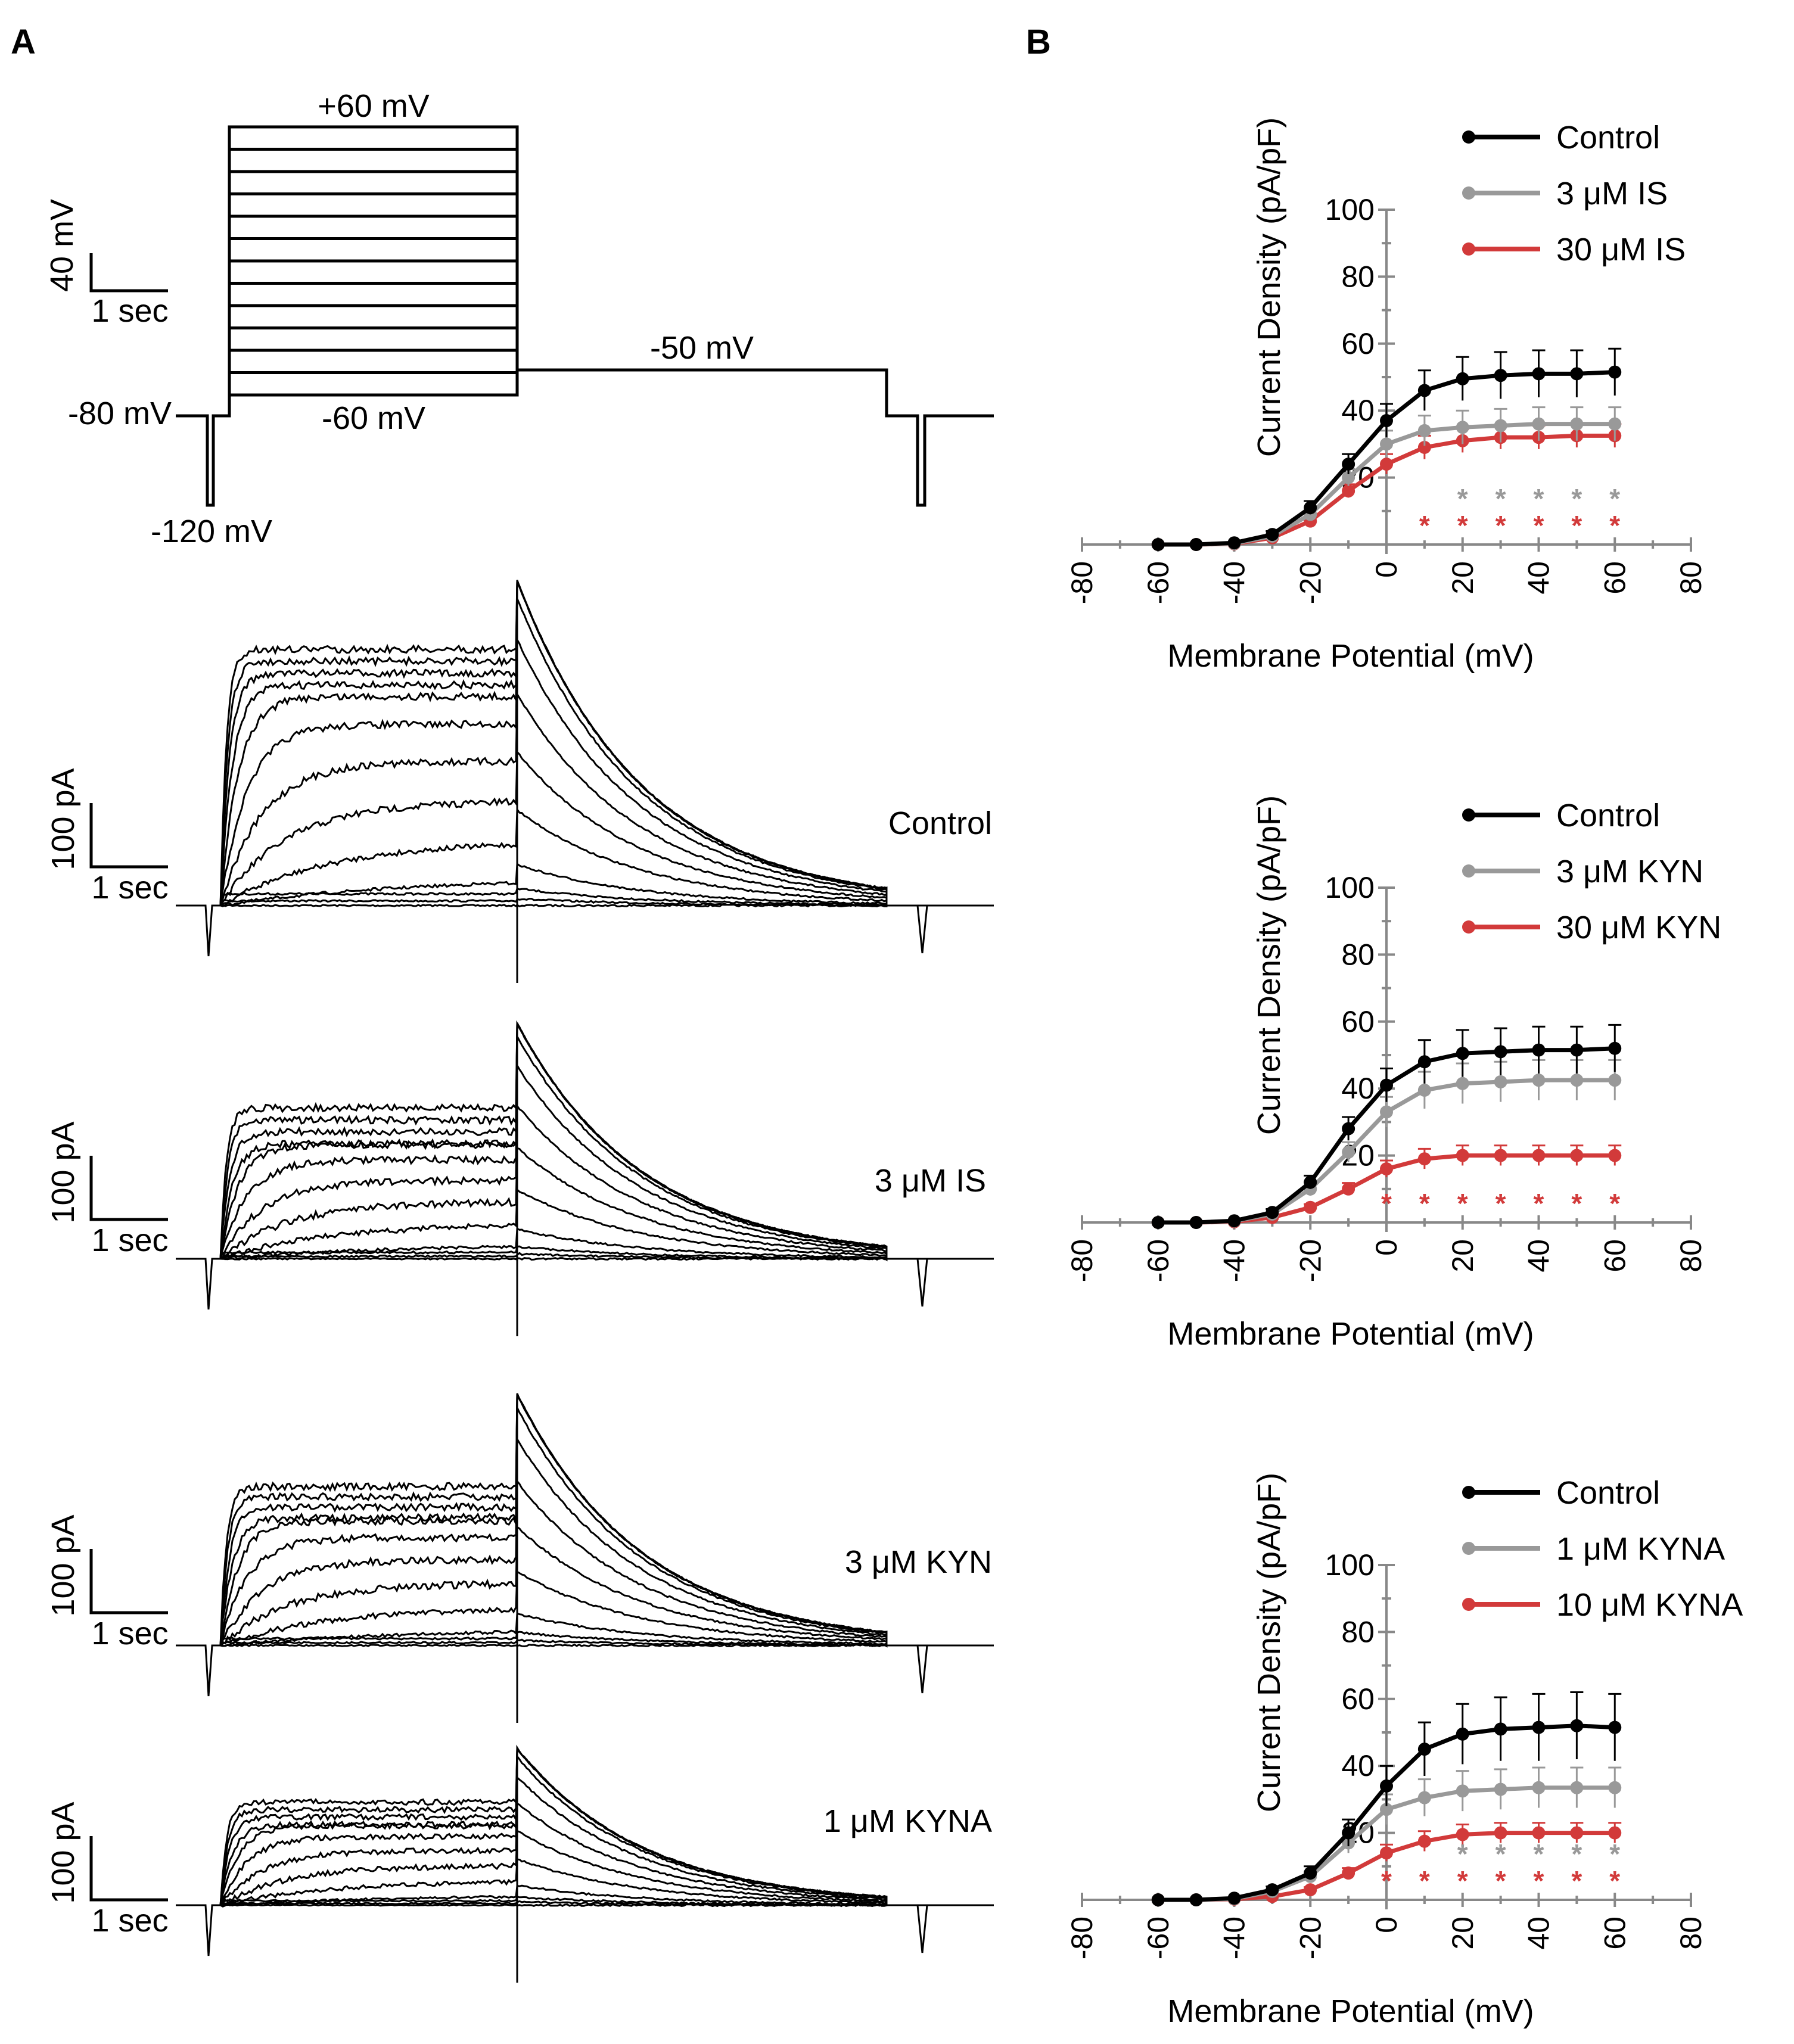 The width and height of the screenshot is (1794, 2044). What do you see at coordinates (129, 311) in the screenshot?
I see `protocol-scalebar-t: 1 sec` at bounding box center [129, 311].